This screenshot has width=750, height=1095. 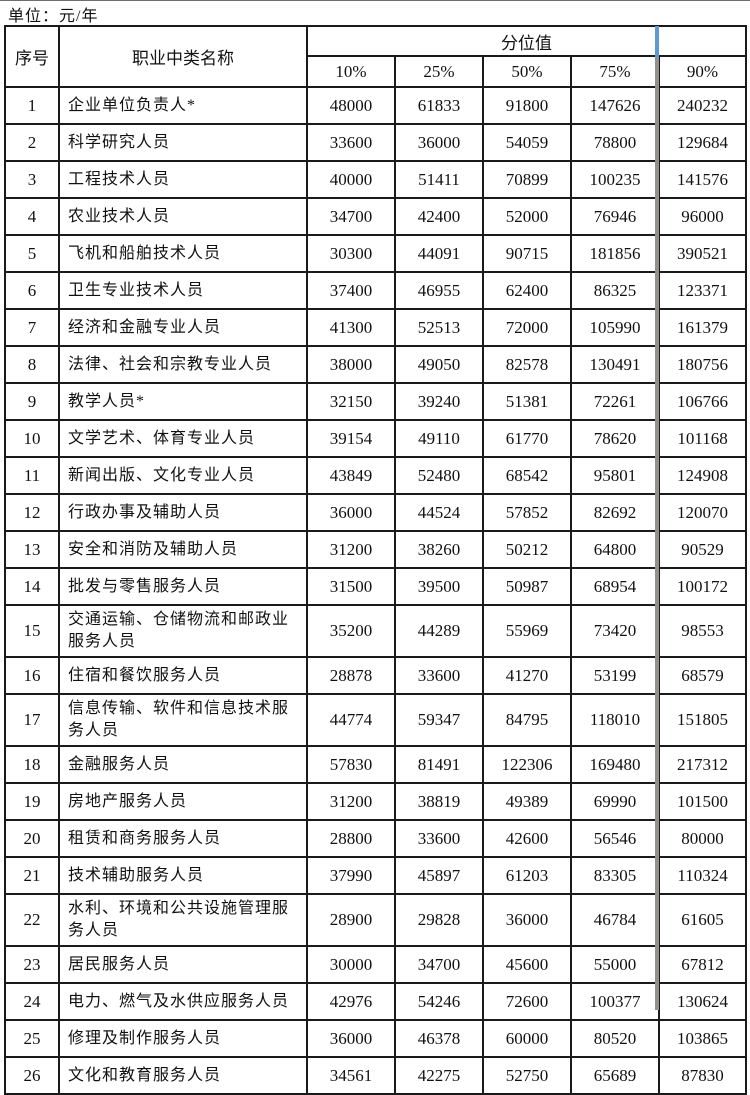 What do you see at coordinates (439, 327) in the screenshot?
I see `row-percentile-value: 52513` at bounding box center [439, 327].